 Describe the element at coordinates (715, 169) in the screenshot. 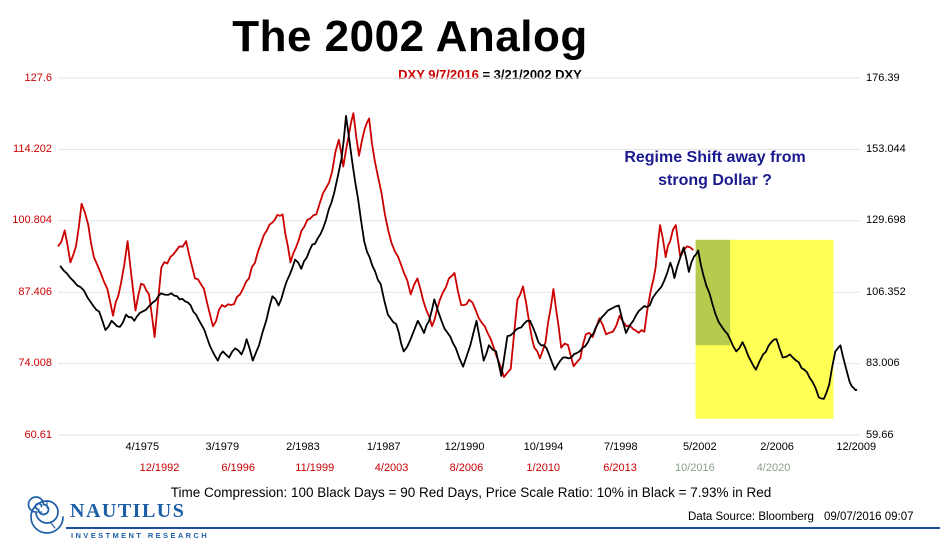

I see `regime-shift-annotation: Regime Shift away from strong Dollar ?` at that location.